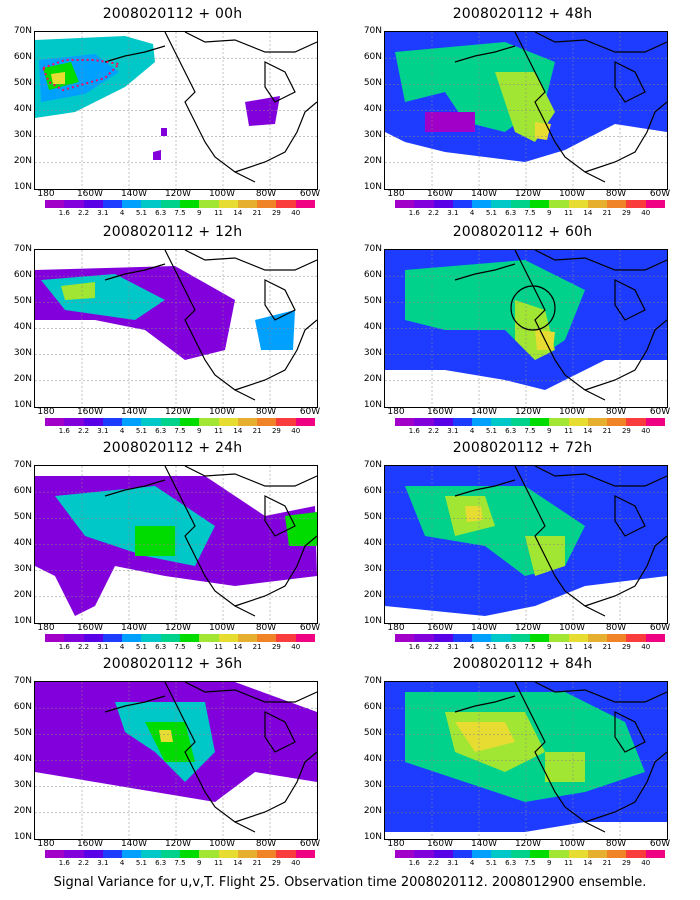 This screenshot has height=900, width=700. What do you see at coordinates (372, 249) in the screenshot?
I see `lat-label: 70N` at bounding box center [372, 249].